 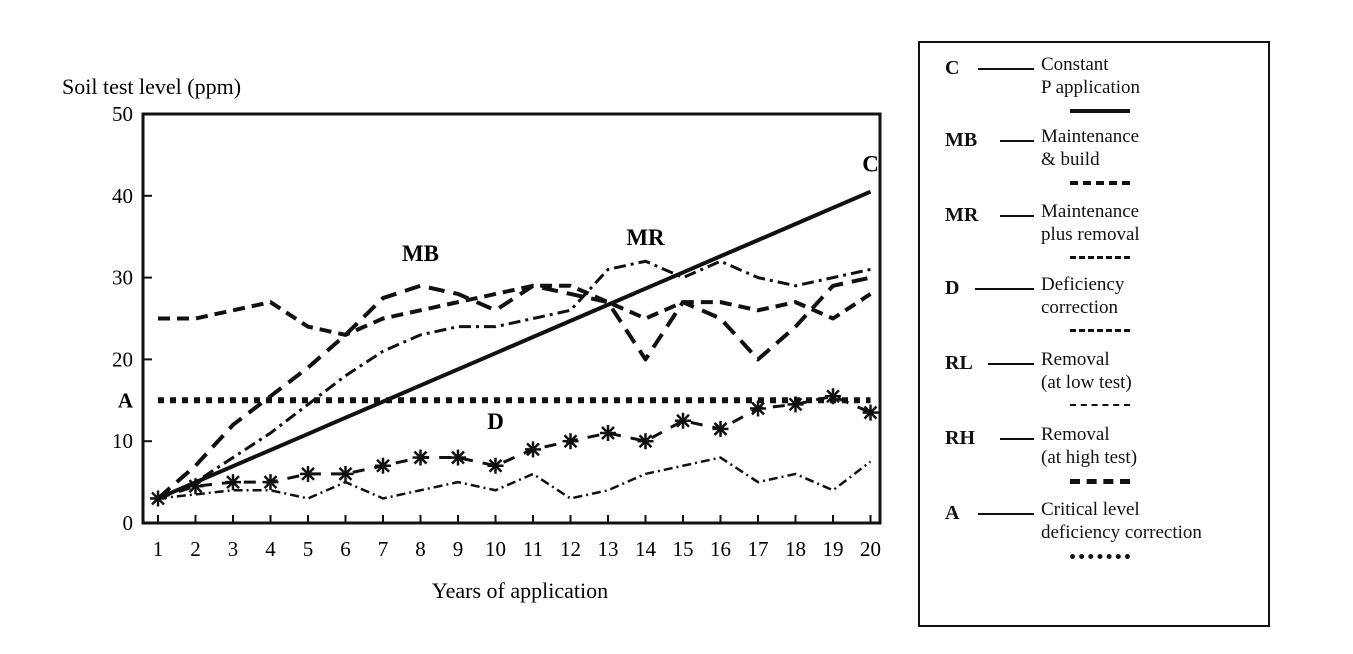 What do you see at coordinates (233, 549) in the screenshot?
I see `x-tick-label: 3` at bounding box center [233, 549].